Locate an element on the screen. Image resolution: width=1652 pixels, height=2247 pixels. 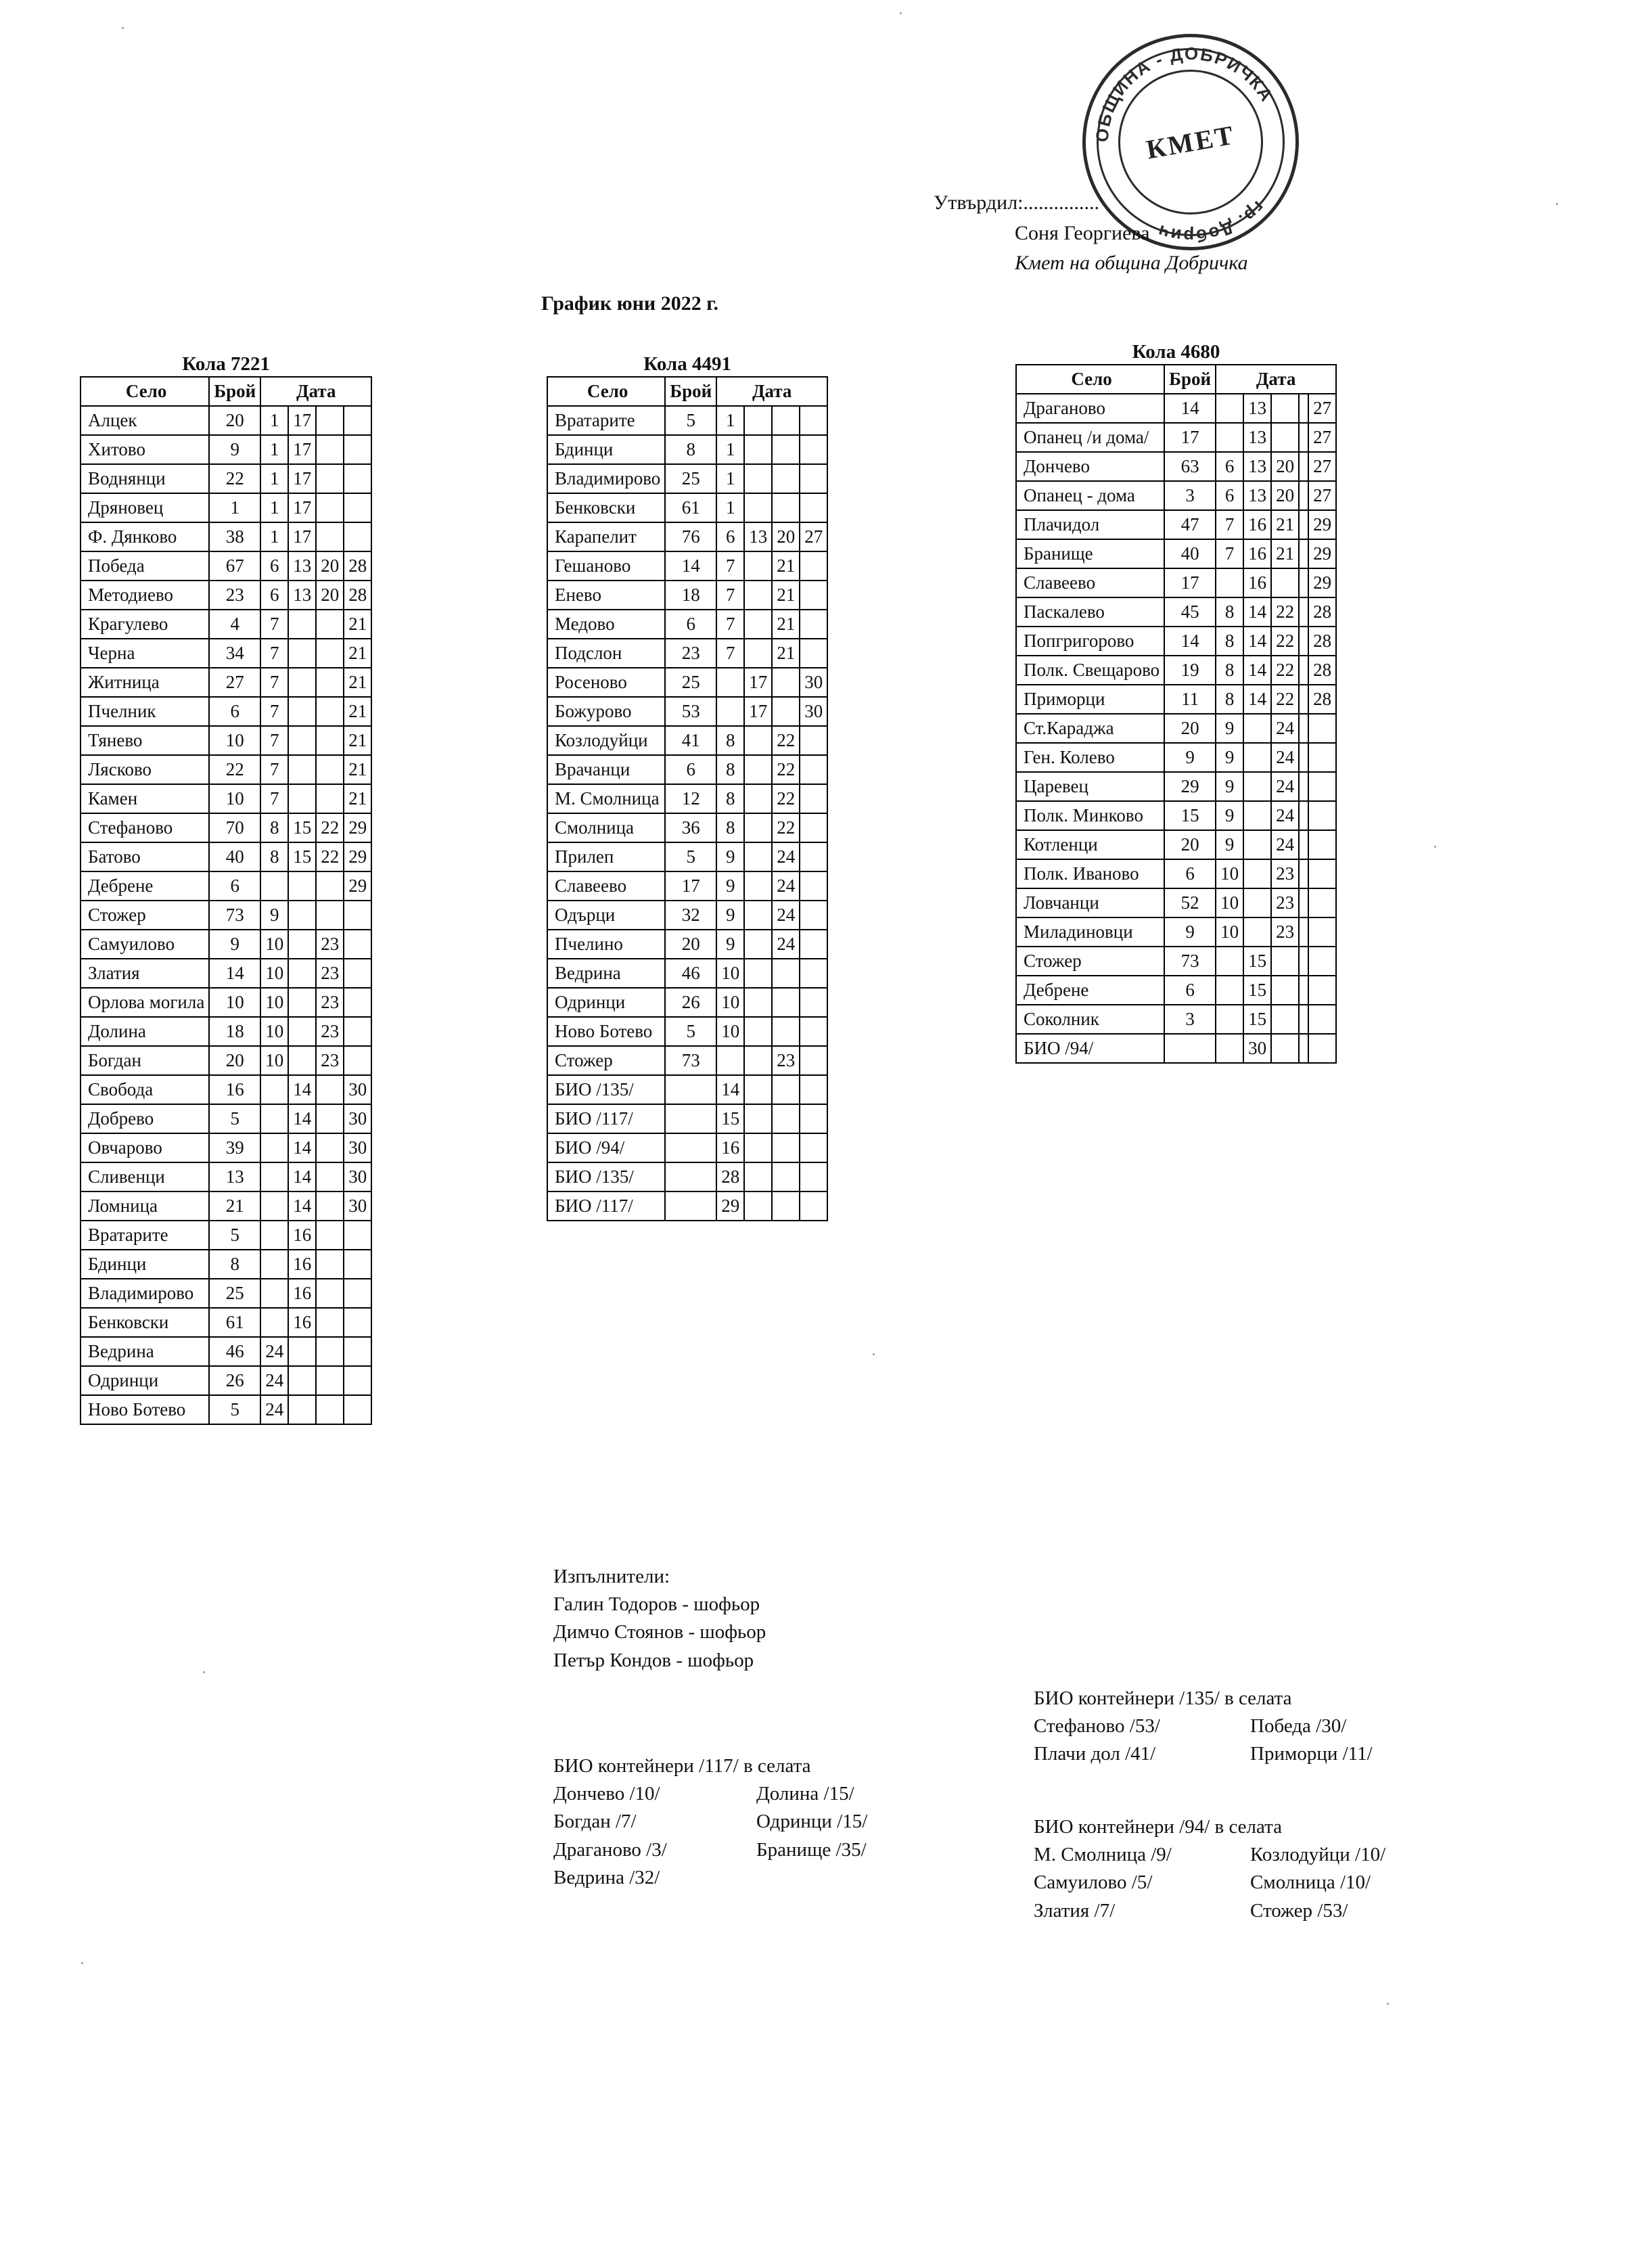
column-header-date: Дата is located at coordinates (1276, 379).